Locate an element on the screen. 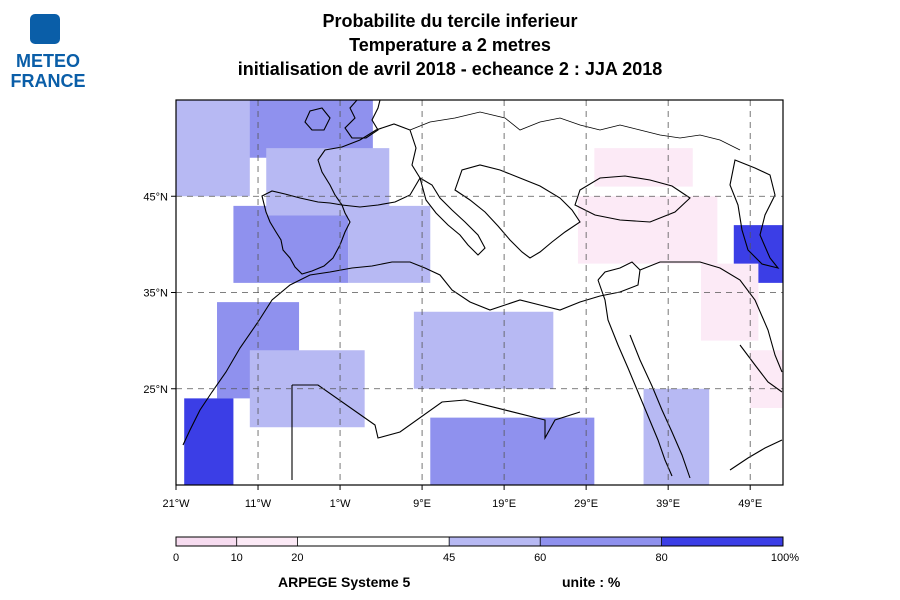 Image resolution: width=900 pixels, height=600 pixels. lon-label-7: 49°E is located at coordinates (750, 504).